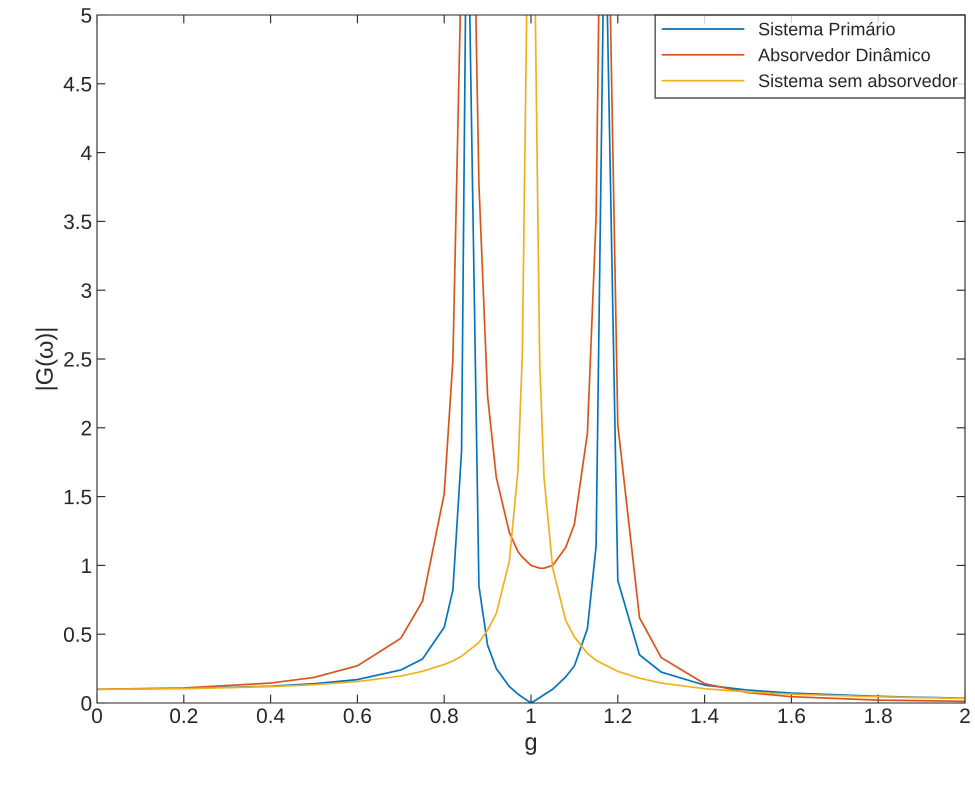  Describe the element at coordinates (357, 716) in the screenshot. I see `x-tick-label: 0.6` at that location.